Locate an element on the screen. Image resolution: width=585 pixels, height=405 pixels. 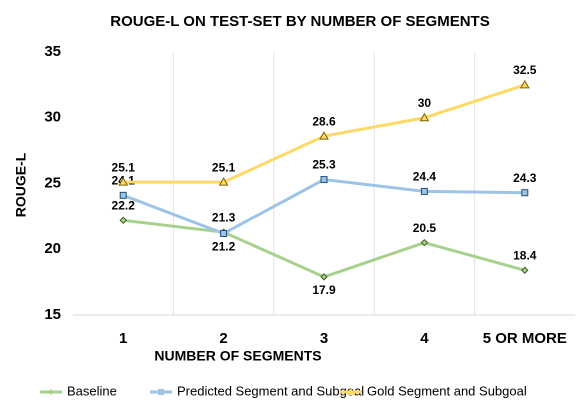
y-tick-label: 15 is located at coordinates (52, 314).